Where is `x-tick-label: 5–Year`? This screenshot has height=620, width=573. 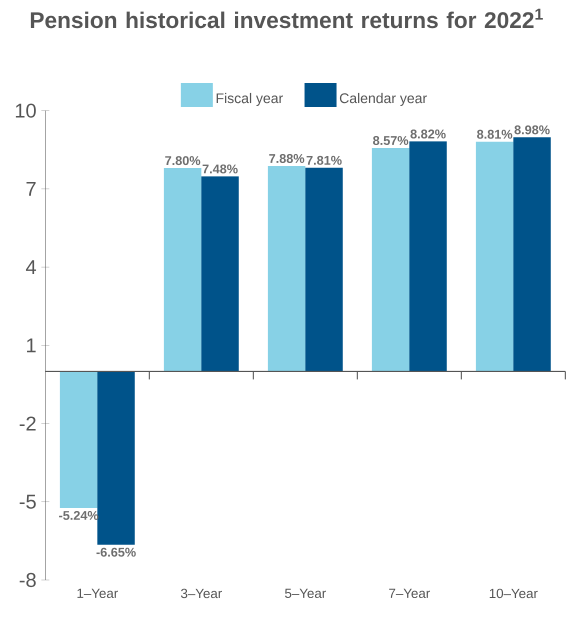
x-tick-label: 5–Year is located at coordinates (305, 593).